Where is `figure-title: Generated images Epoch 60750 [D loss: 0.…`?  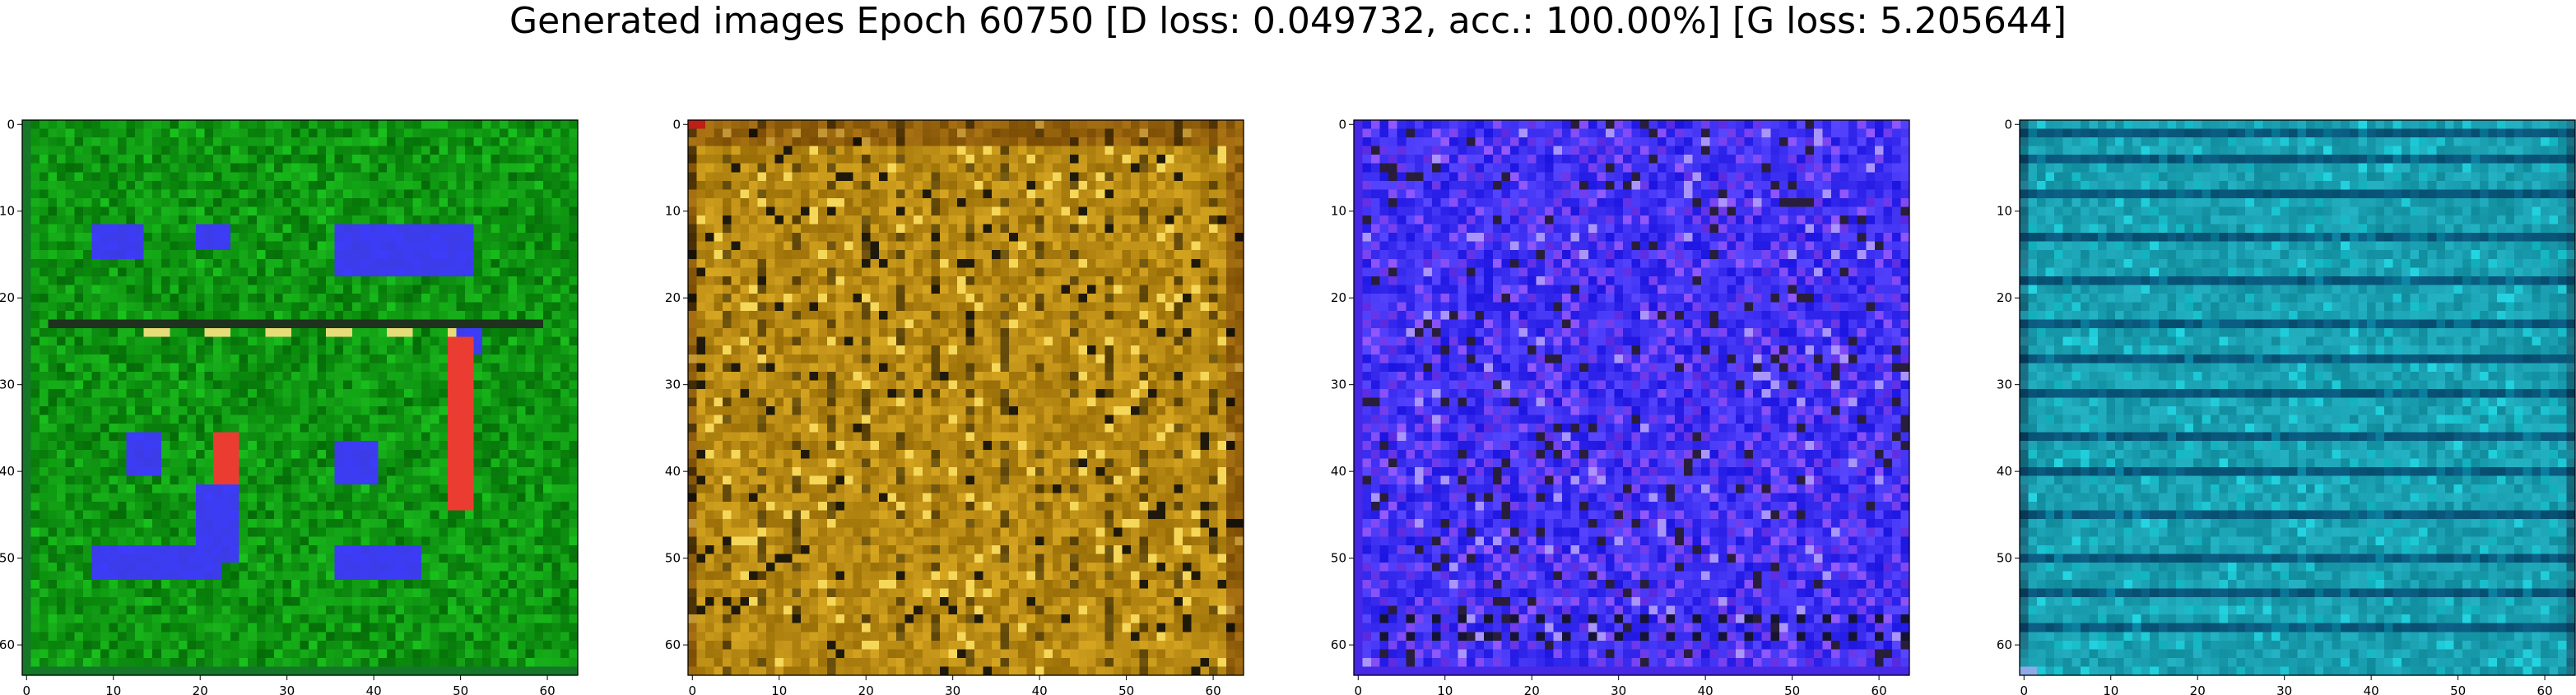 figure-title: Generated images Epoch 60750 [D loss: 0.… is located at coordinates (1288, 21).